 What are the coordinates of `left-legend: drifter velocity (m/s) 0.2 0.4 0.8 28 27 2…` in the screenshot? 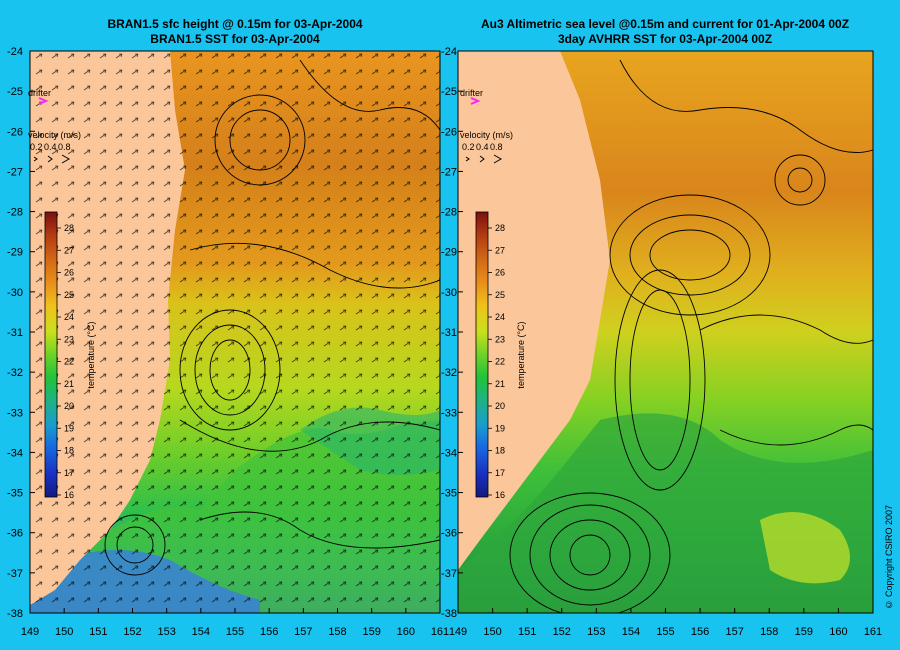 It's located at (62, 294).